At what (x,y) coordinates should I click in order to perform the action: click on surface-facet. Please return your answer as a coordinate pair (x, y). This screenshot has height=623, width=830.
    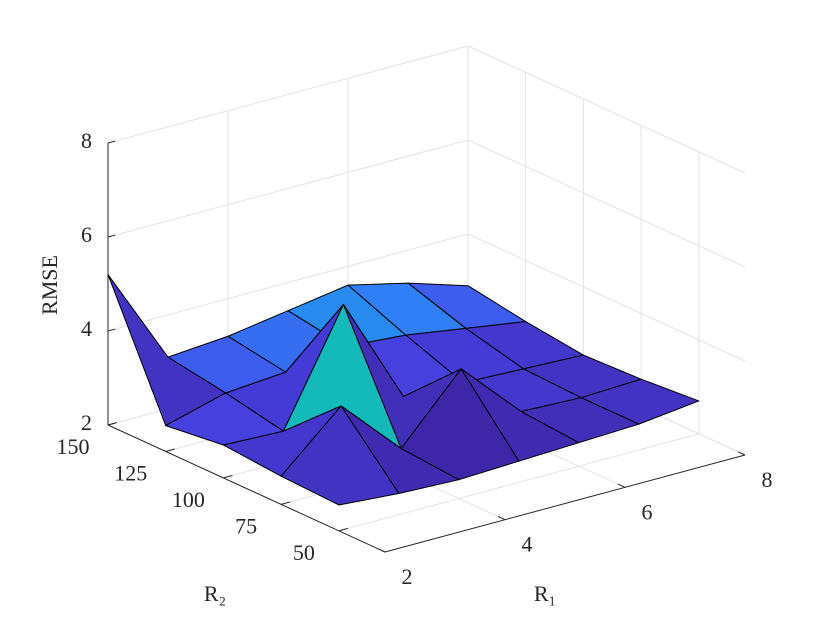
    Looking at the image, I should click on (340, 455).